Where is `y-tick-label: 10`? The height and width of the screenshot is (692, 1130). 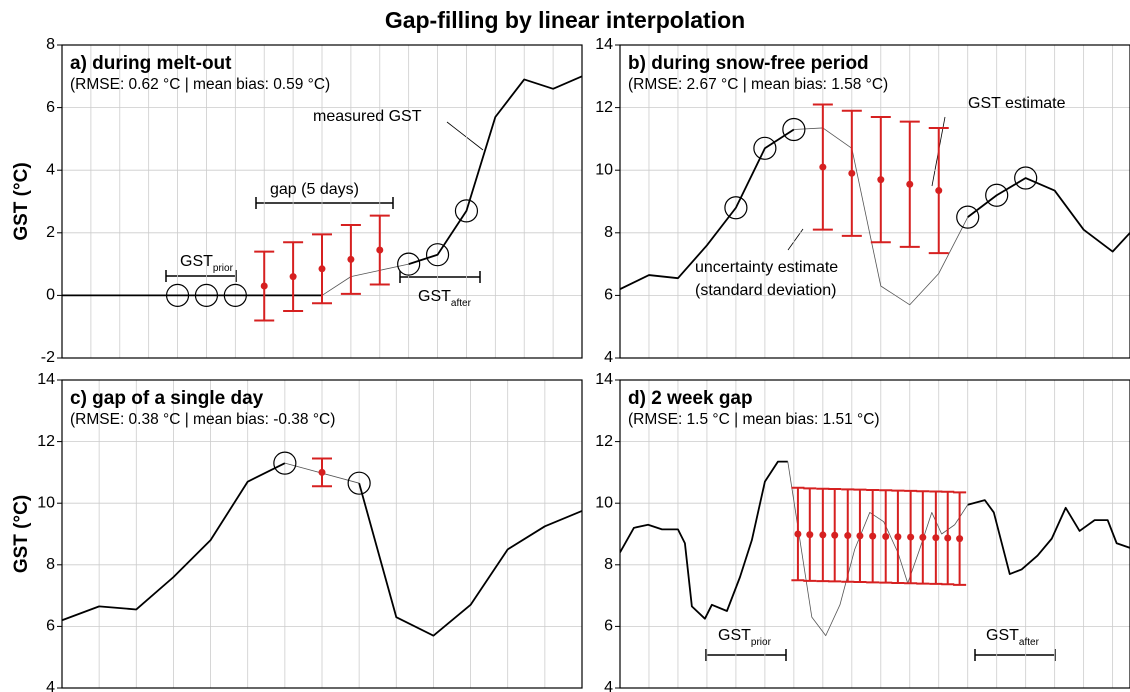
y-tick-label: 10 is located at coordinates (604, 502).